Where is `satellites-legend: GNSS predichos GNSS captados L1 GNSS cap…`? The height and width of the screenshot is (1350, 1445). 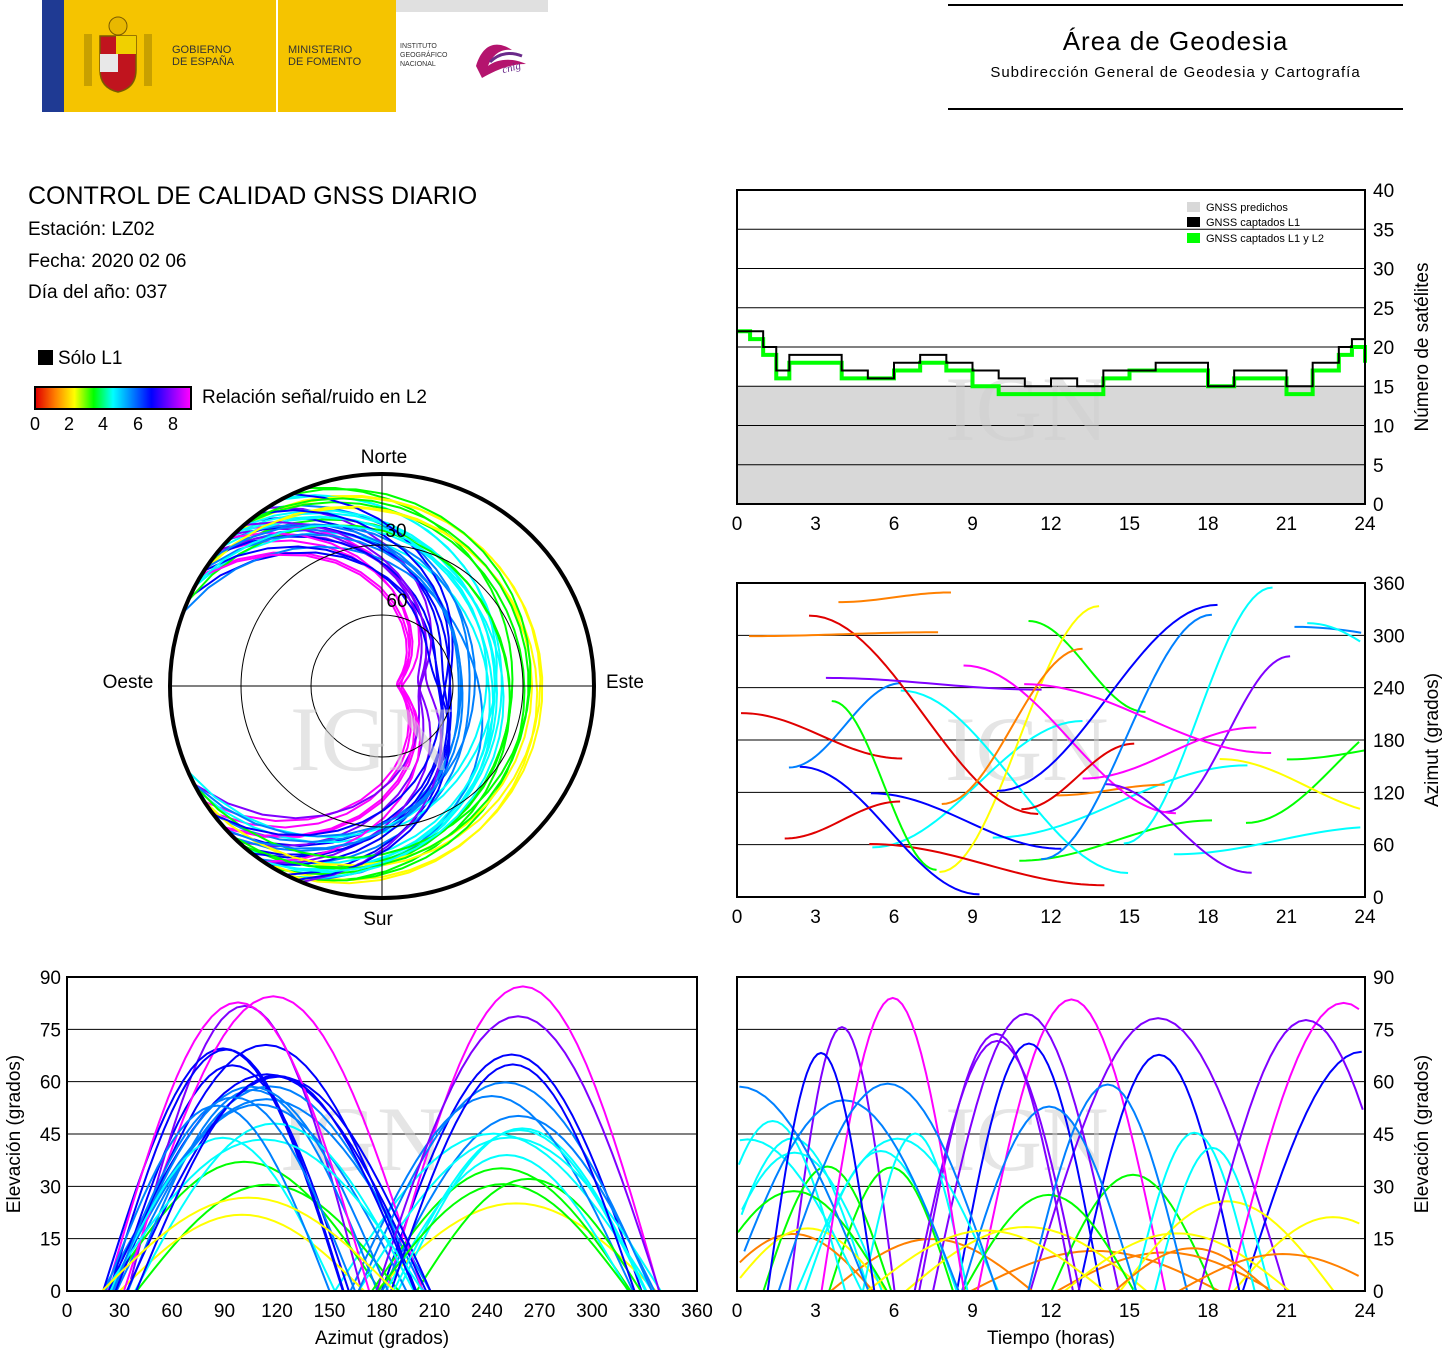
satellites-legend: GNSS predichos GNSS captados L1 GNSS cap… is located at coordinates (1255, 223).